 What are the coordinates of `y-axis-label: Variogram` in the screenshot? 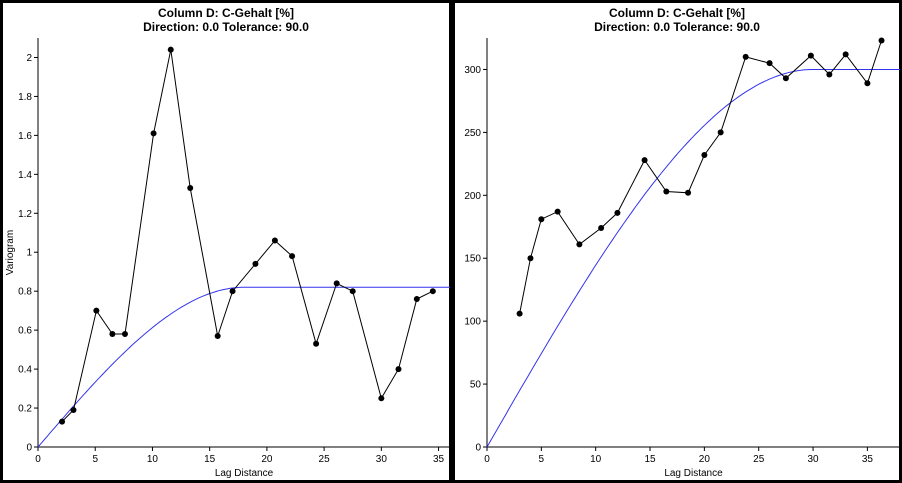 It's located at (10, 252).